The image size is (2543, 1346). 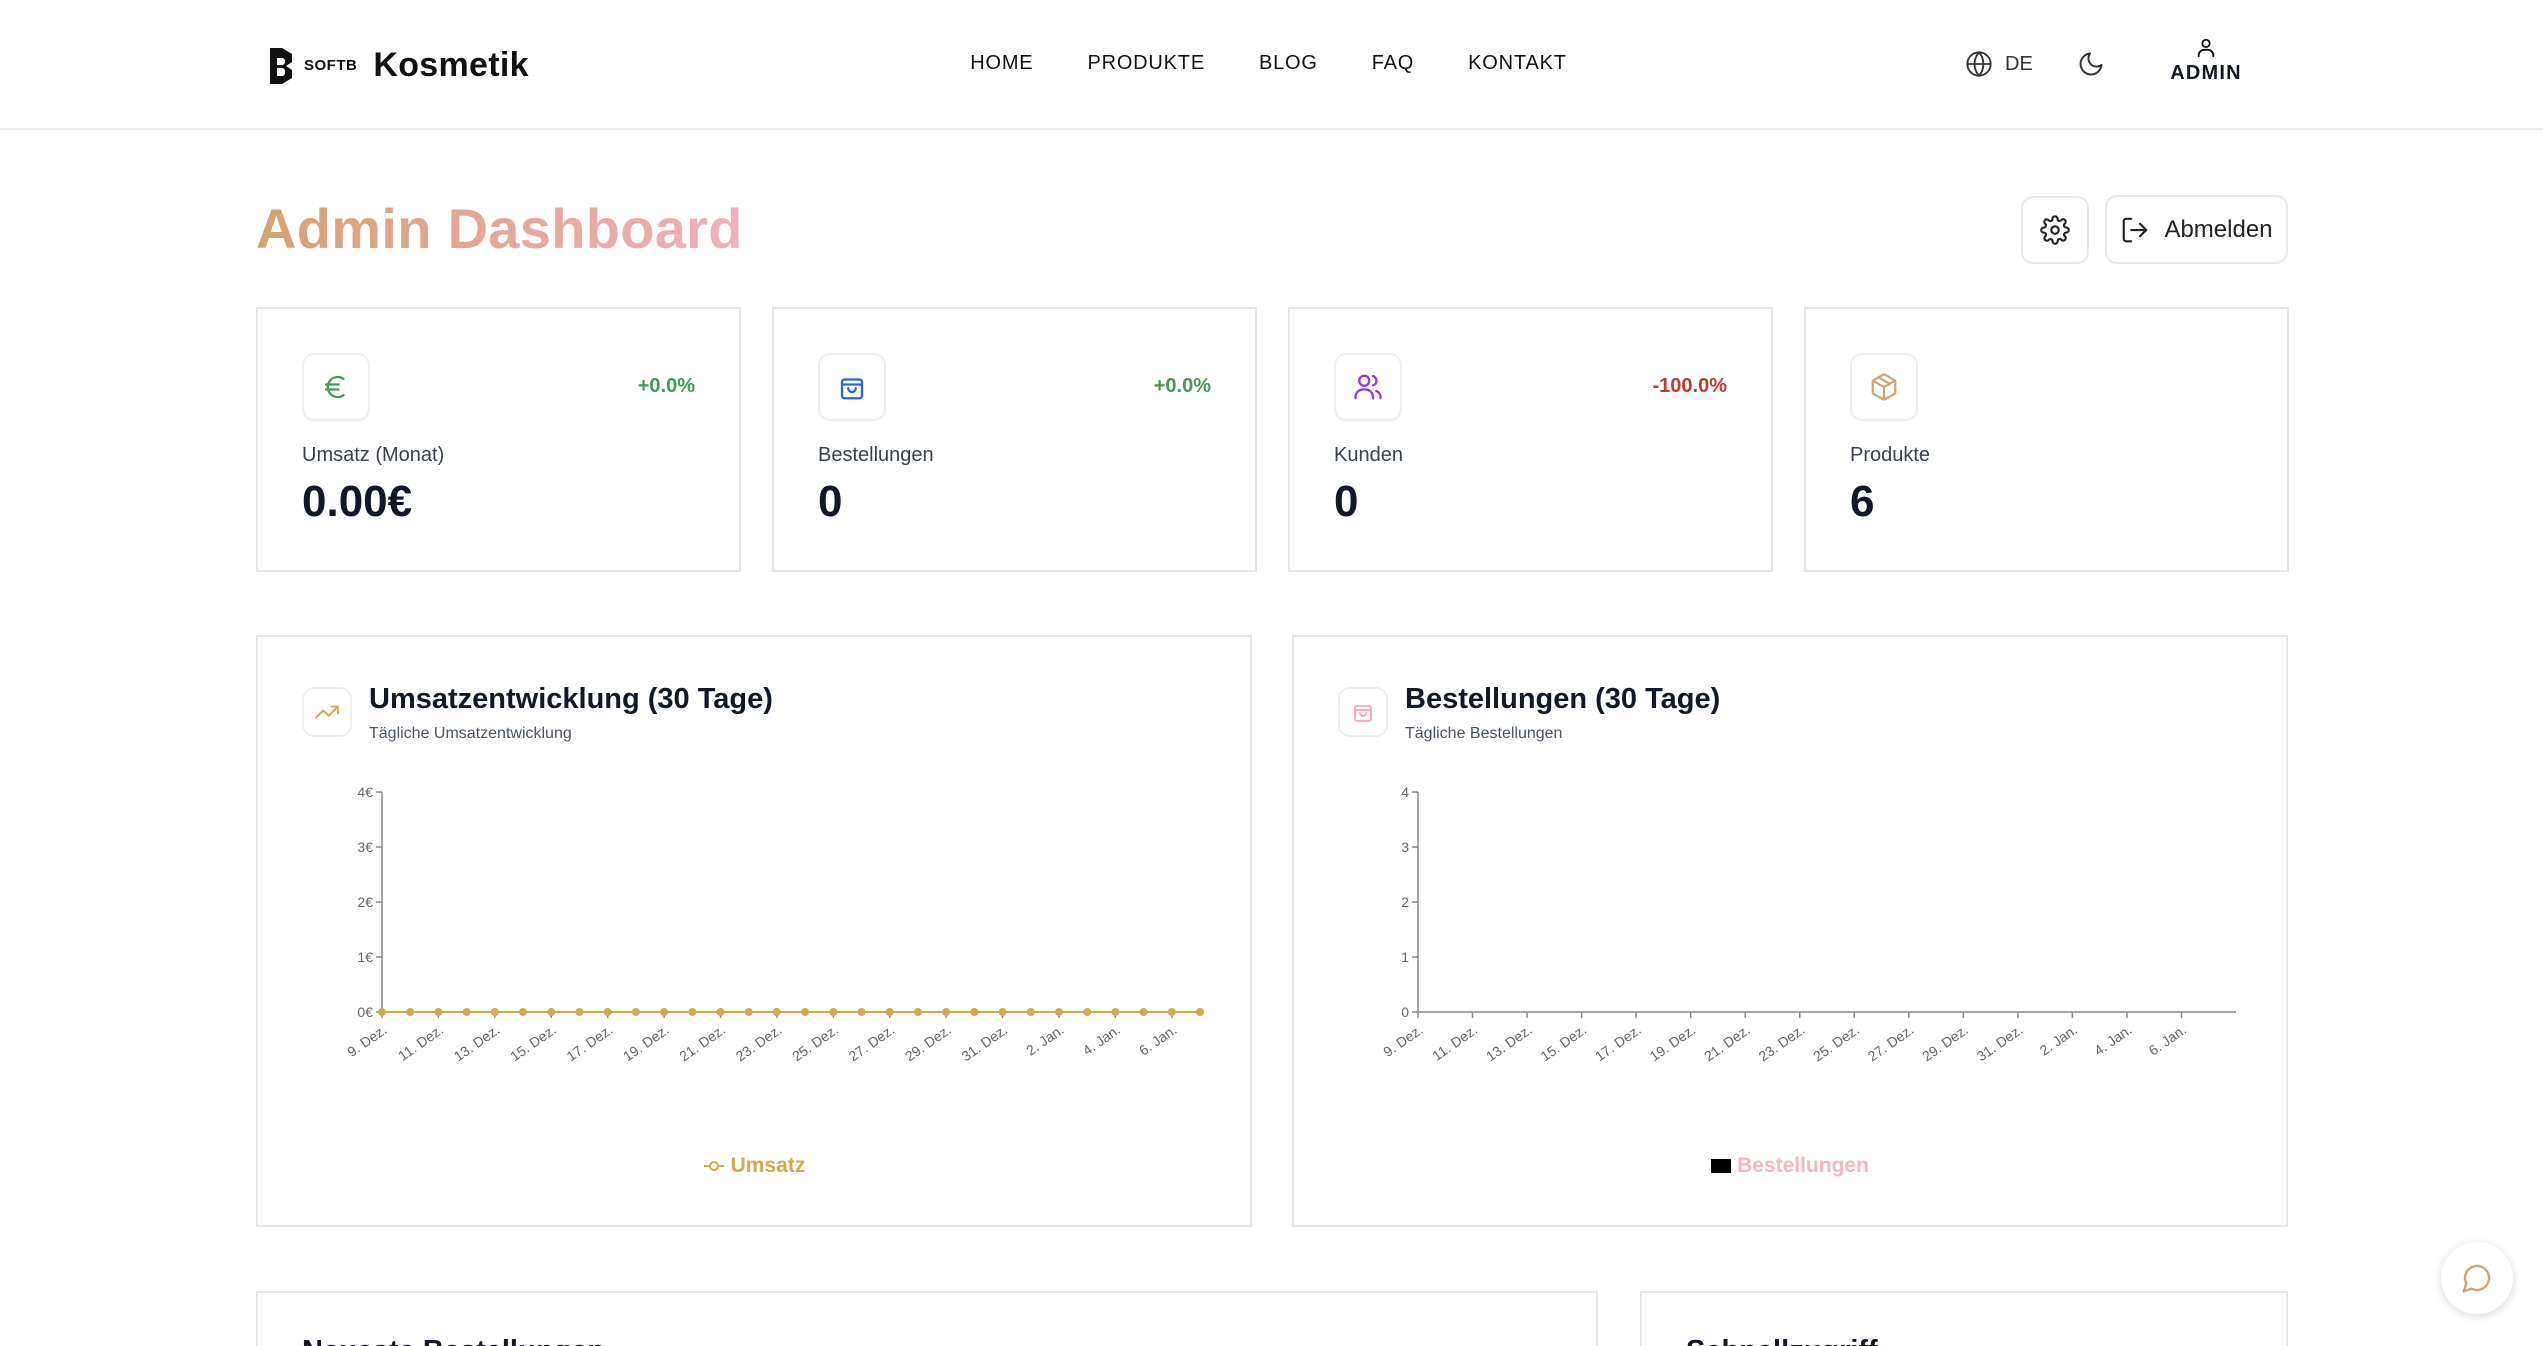 I want to click on chart-title: Bestellungen (30 Tage), so click(x=1563, y=699).